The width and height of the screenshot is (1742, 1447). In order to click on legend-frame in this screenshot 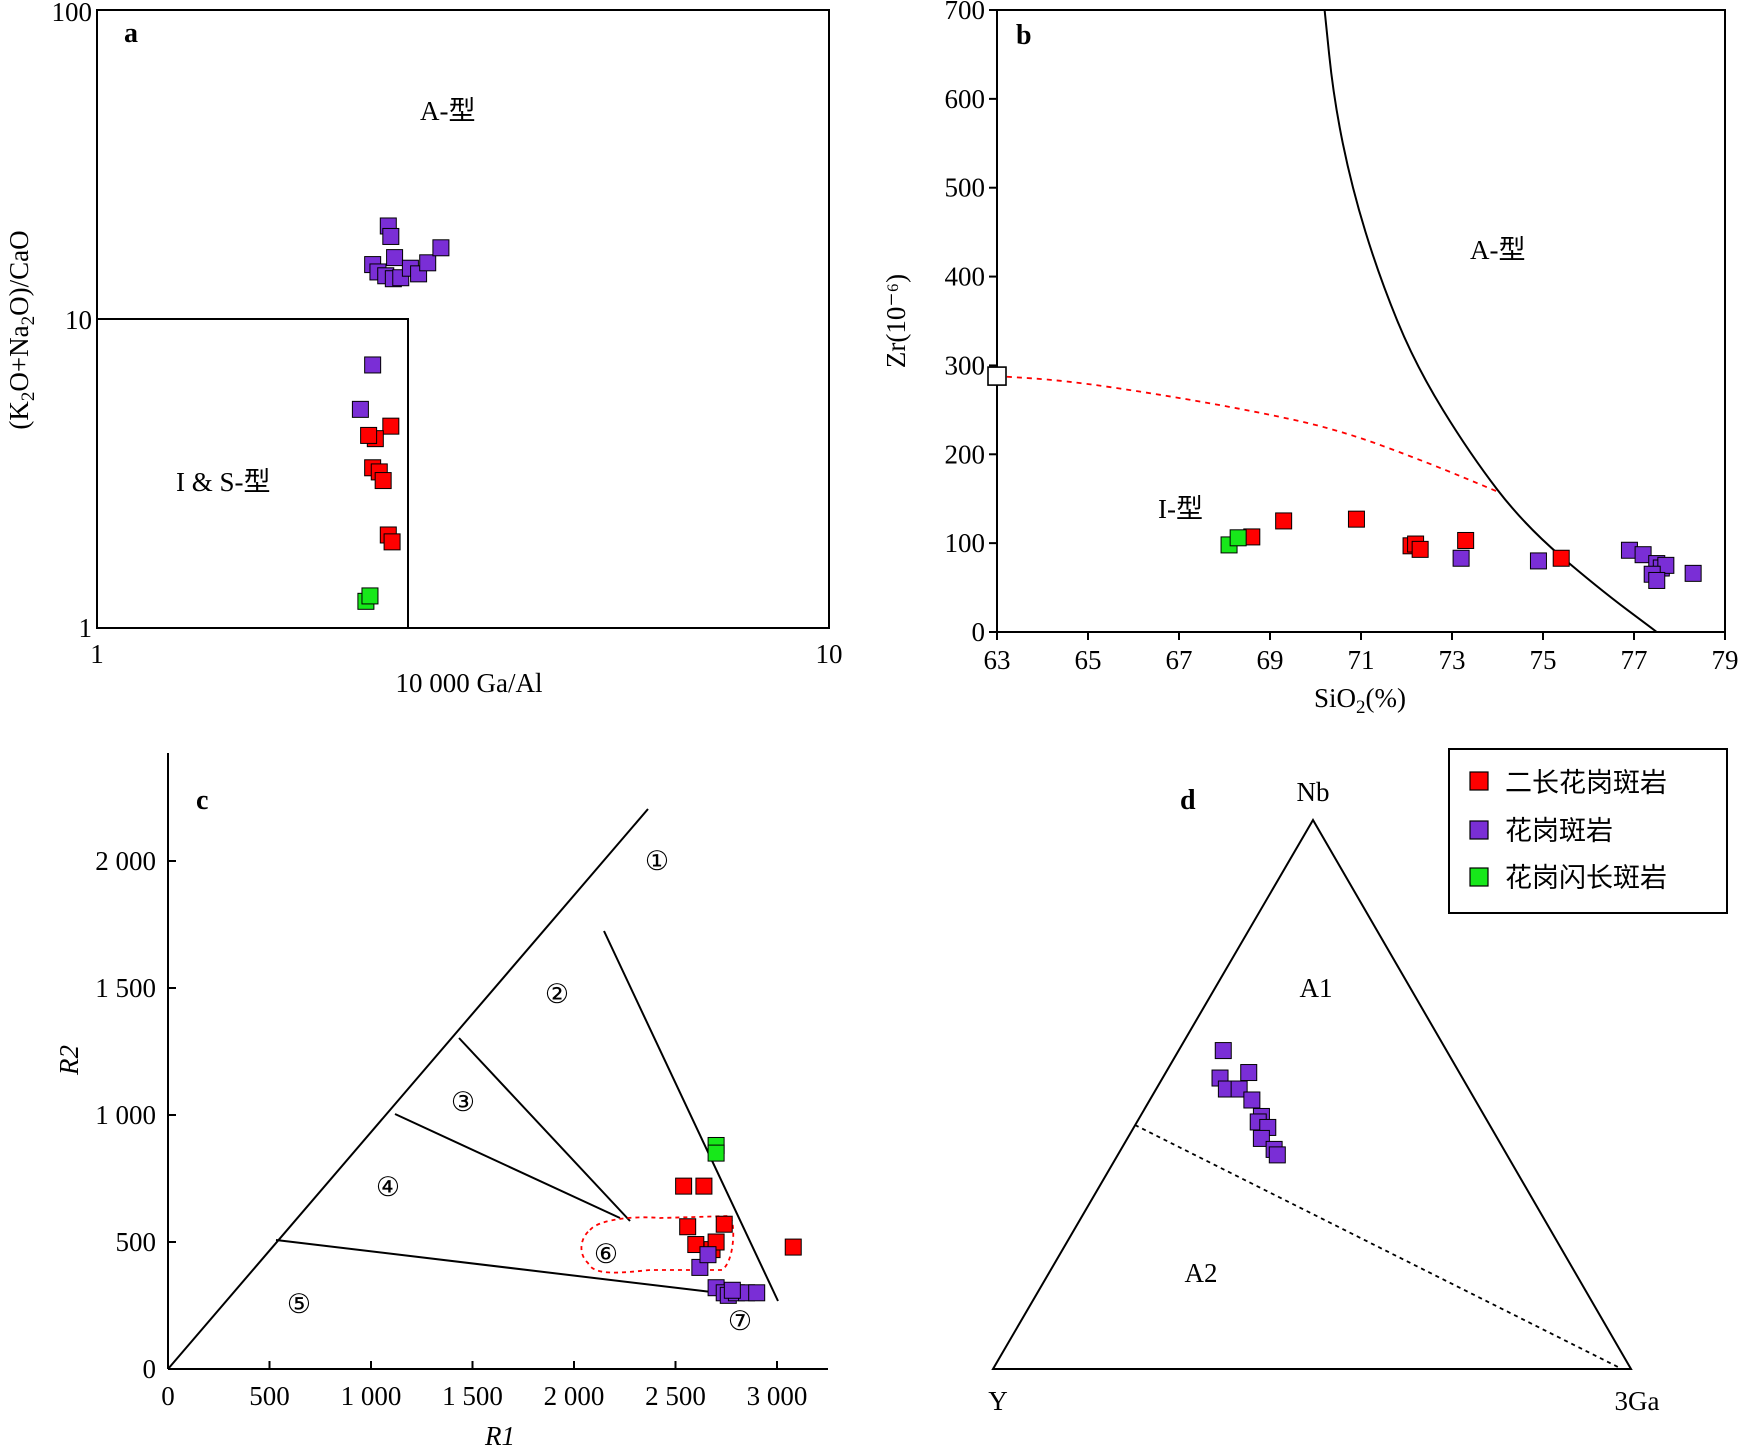, I will do `click(1588, 831)`.